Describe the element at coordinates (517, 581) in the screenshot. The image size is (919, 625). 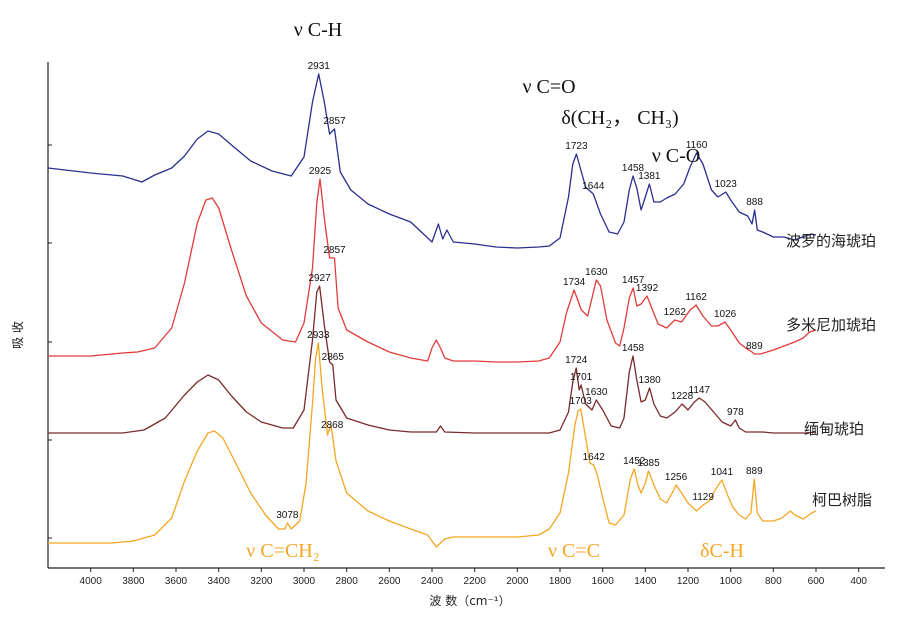
I see `x-tick-label: 2000` at that location.